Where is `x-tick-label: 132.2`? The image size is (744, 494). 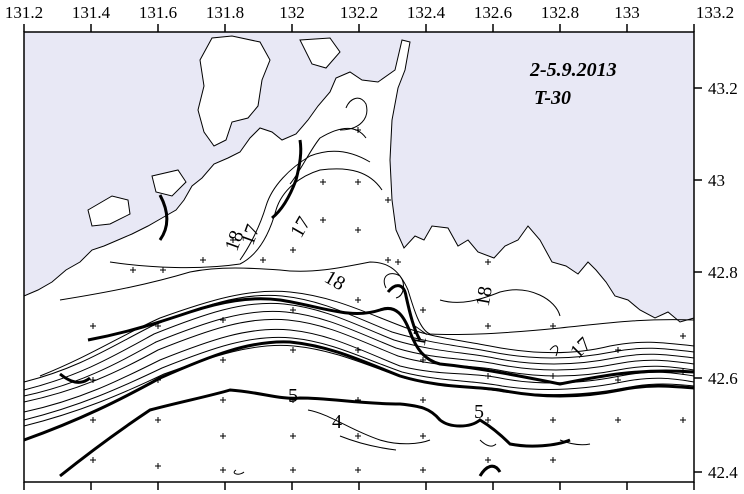
x-tick-label: 132.2 is located at coordinates (359, 12).